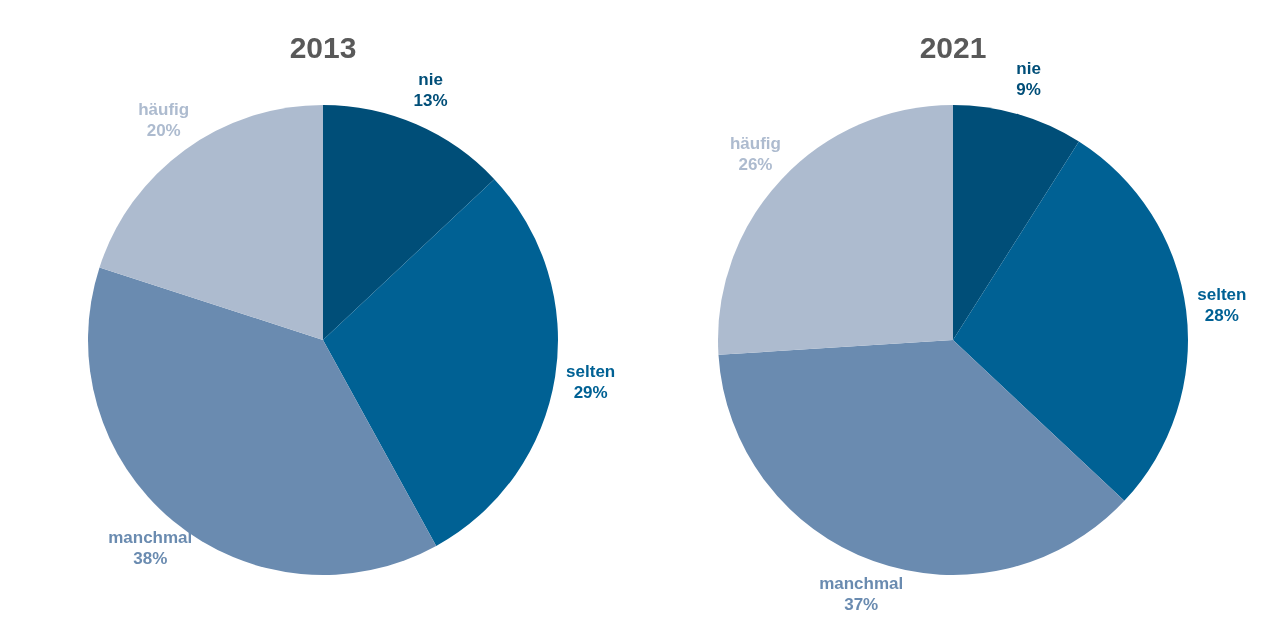 This screenshot has width=1271, height=642. I want to click on data-label: 26%, so click(755, 164).